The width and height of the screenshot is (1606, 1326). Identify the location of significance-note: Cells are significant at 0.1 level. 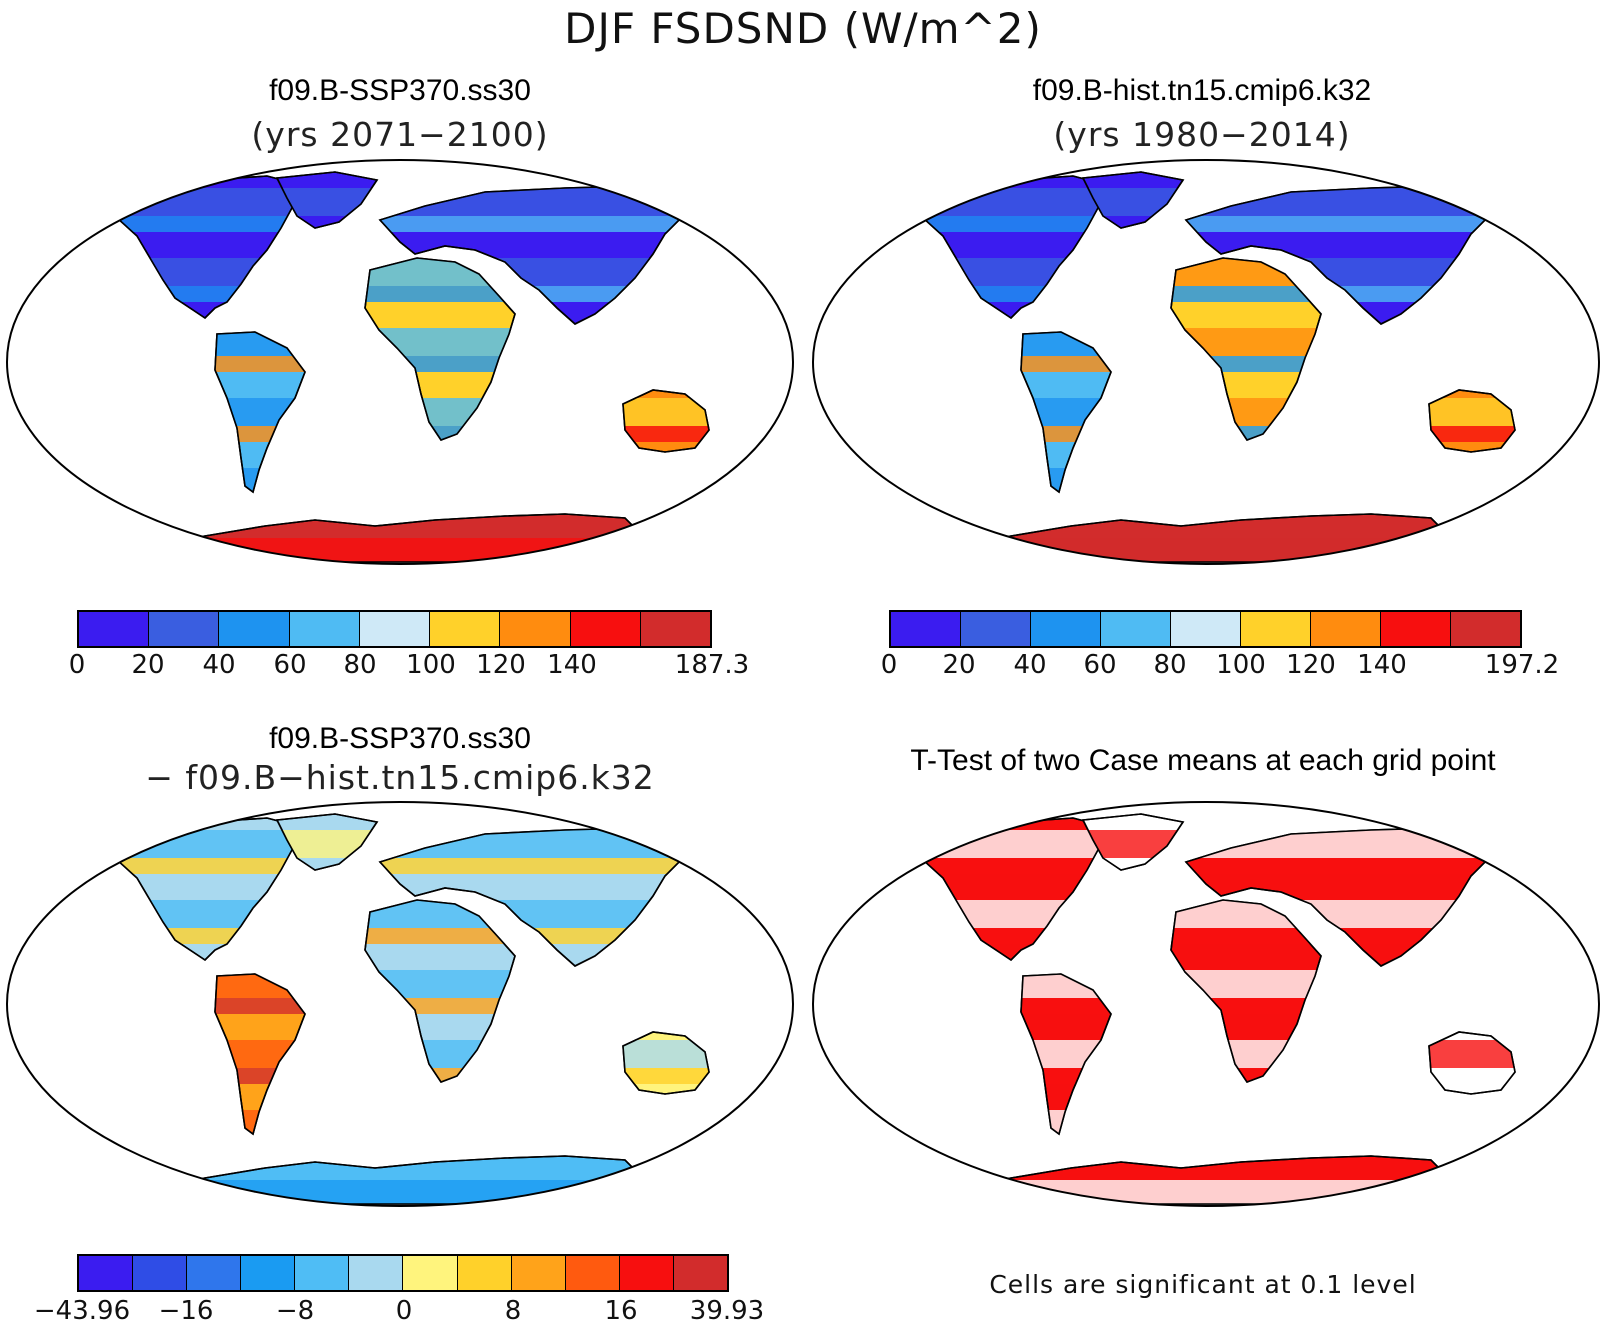
(1203, 1284).